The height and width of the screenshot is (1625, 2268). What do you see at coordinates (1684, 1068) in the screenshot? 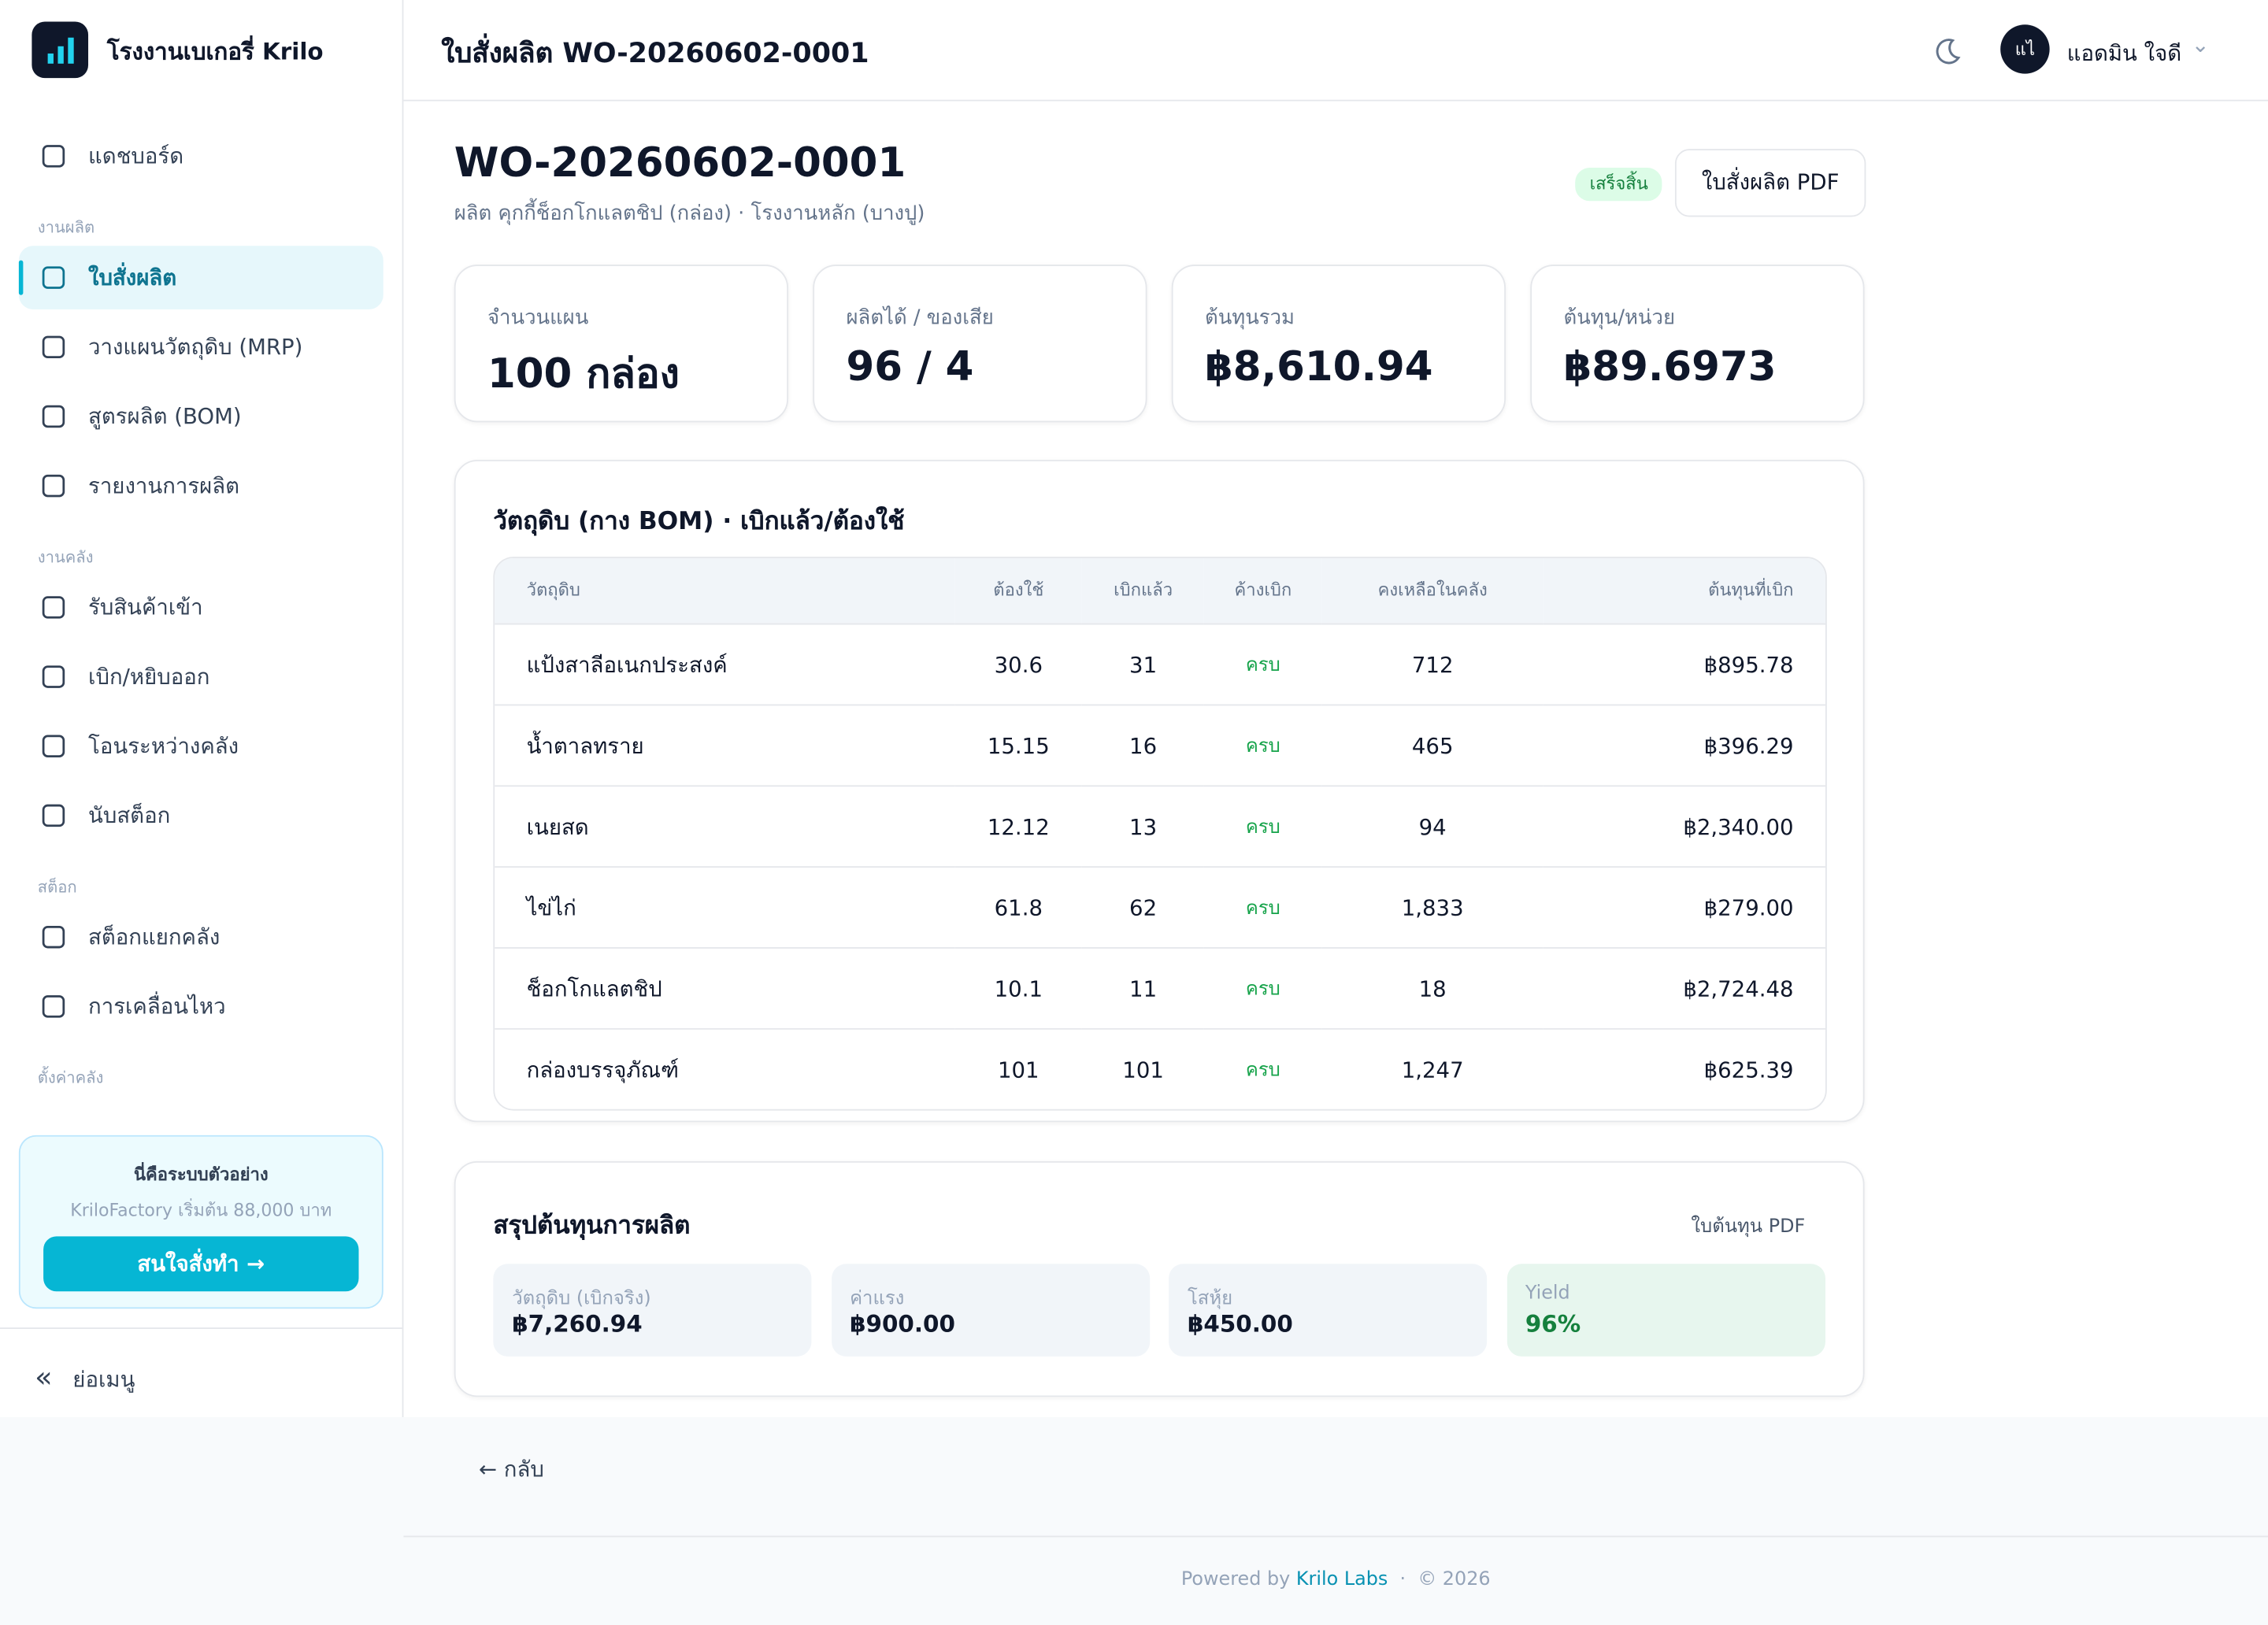
I see `cell: ฿625.39` at bounding box center [1684, 1068].